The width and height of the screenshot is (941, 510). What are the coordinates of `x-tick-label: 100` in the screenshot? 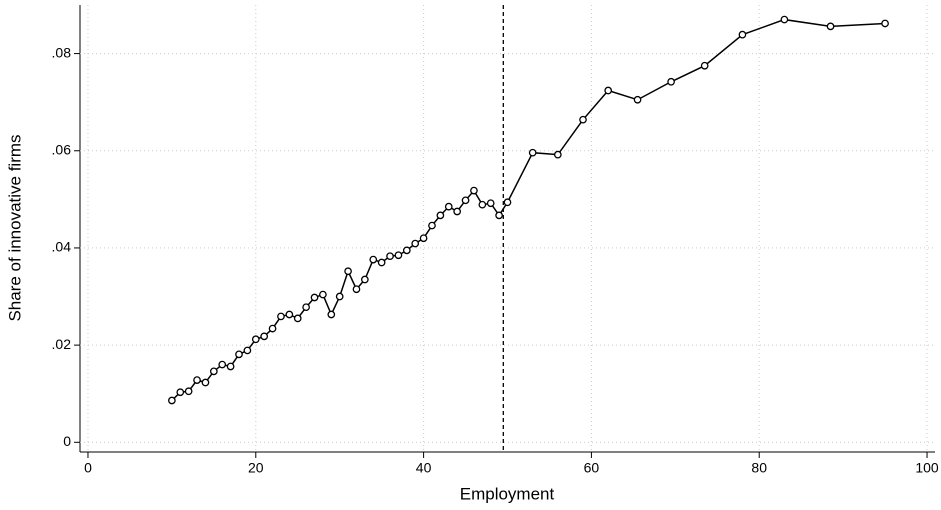 It's located at (927, 468).